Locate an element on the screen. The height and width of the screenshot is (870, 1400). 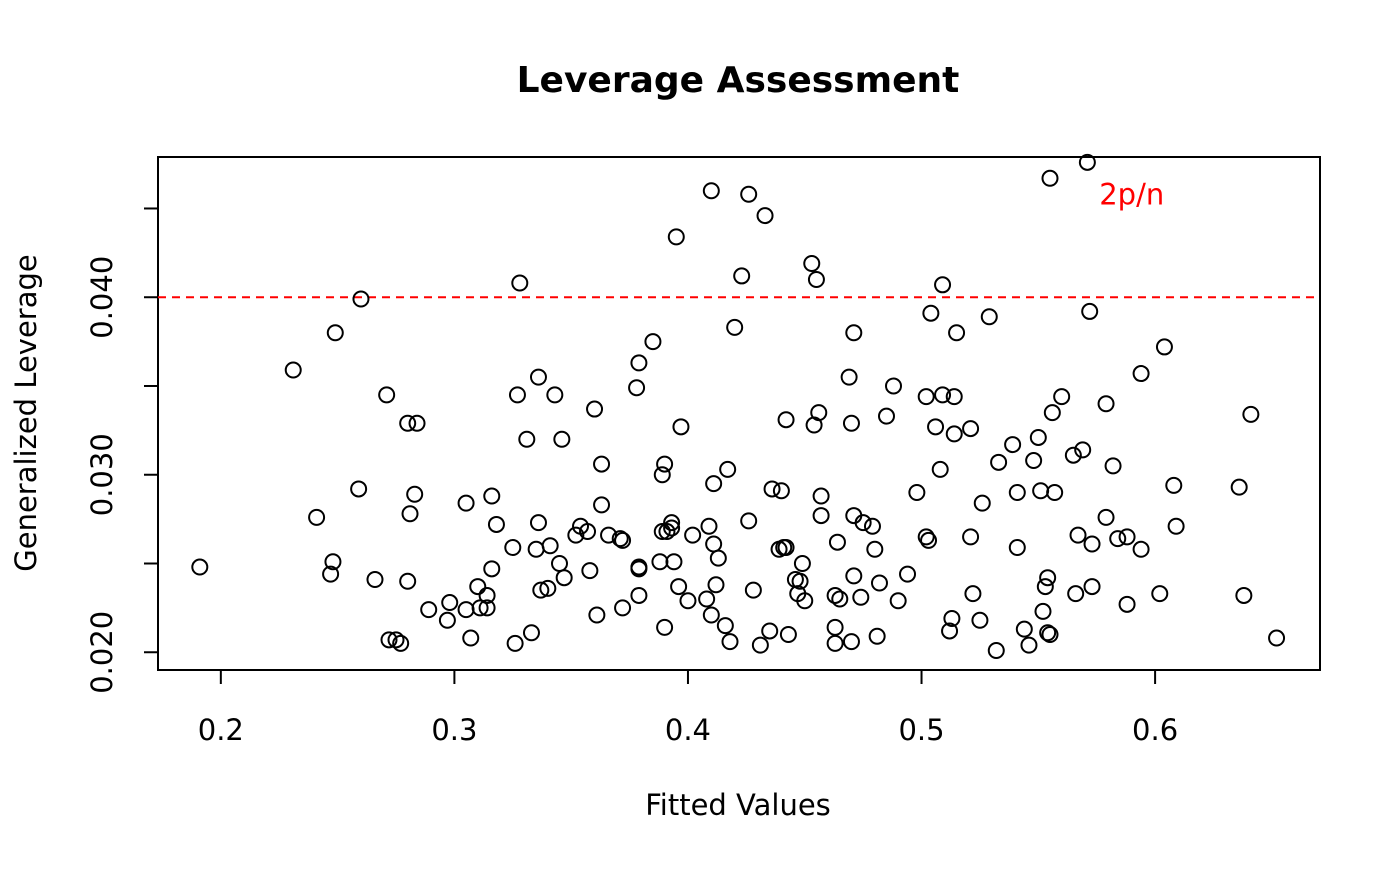
y-tick-label: 0.020 is located at coordinates (102, 652).